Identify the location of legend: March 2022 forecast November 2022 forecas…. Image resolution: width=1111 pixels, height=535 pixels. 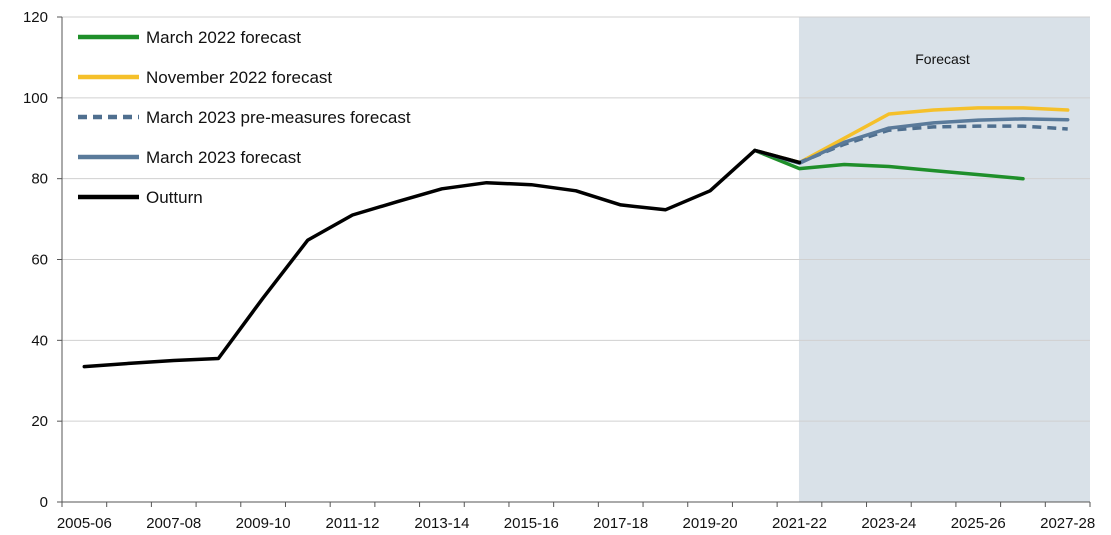
(244, 117).